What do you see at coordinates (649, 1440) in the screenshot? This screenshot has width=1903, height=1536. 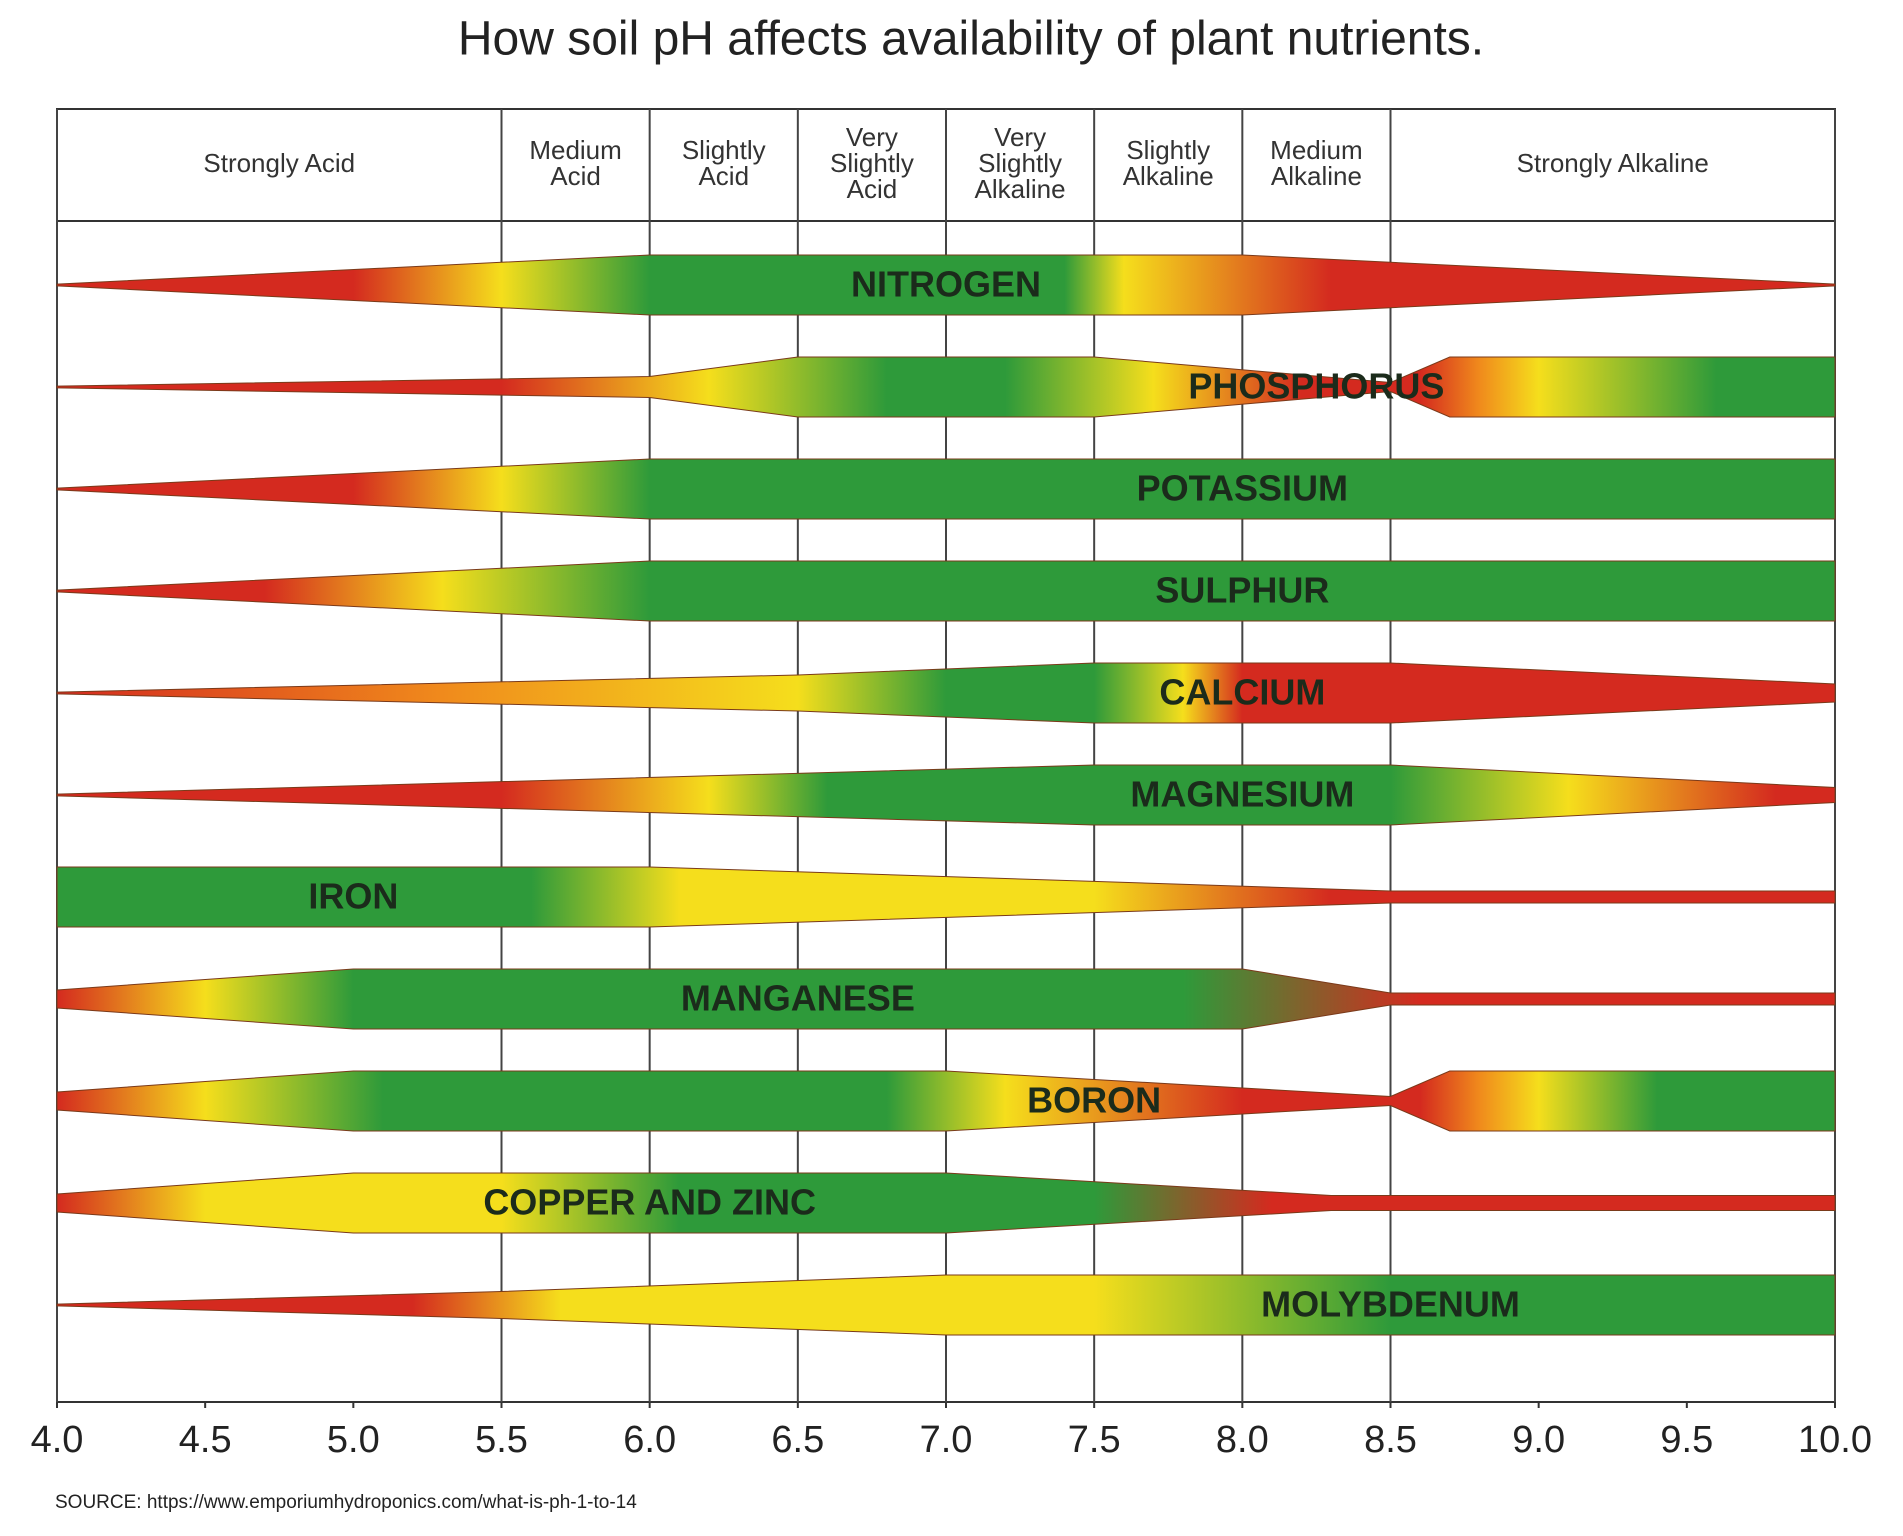 I see `x-tick-label: 6.0` at bounding box center [649, 1440].